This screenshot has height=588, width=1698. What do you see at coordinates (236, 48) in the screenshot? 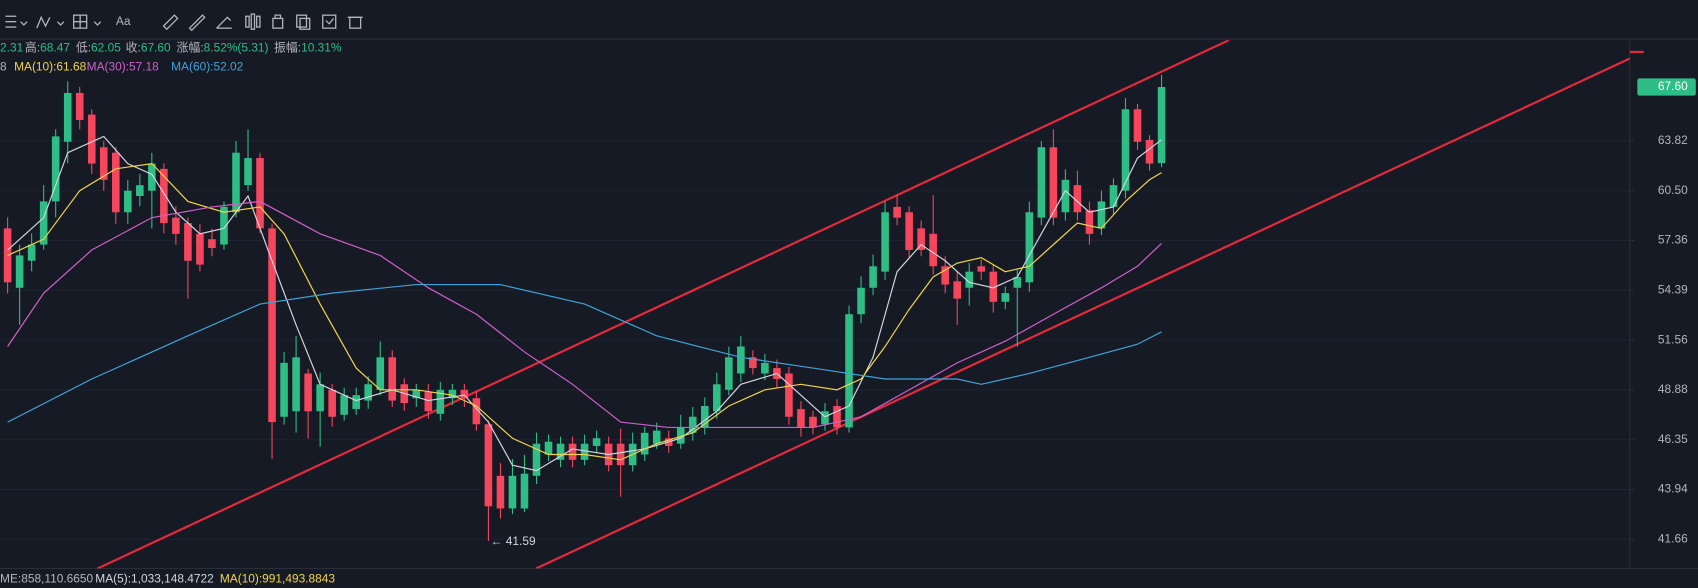
I see `info-value: 8.52%(5.31)` at bounding box center [236, 48].